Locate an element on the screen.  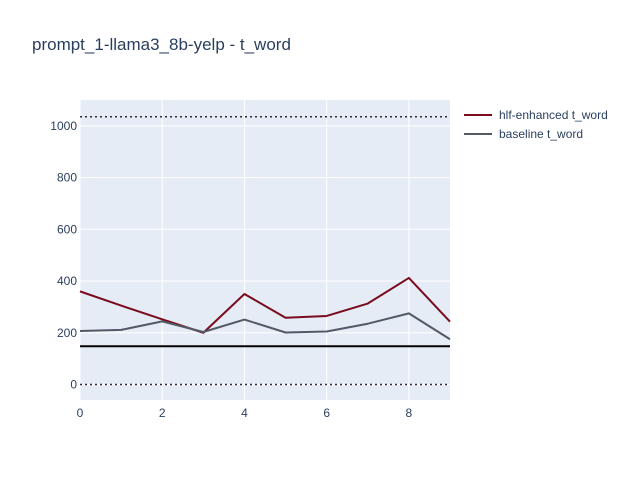
legend: hlf-enhanced t_word baseline t_word is located at coordinates (536, 124).